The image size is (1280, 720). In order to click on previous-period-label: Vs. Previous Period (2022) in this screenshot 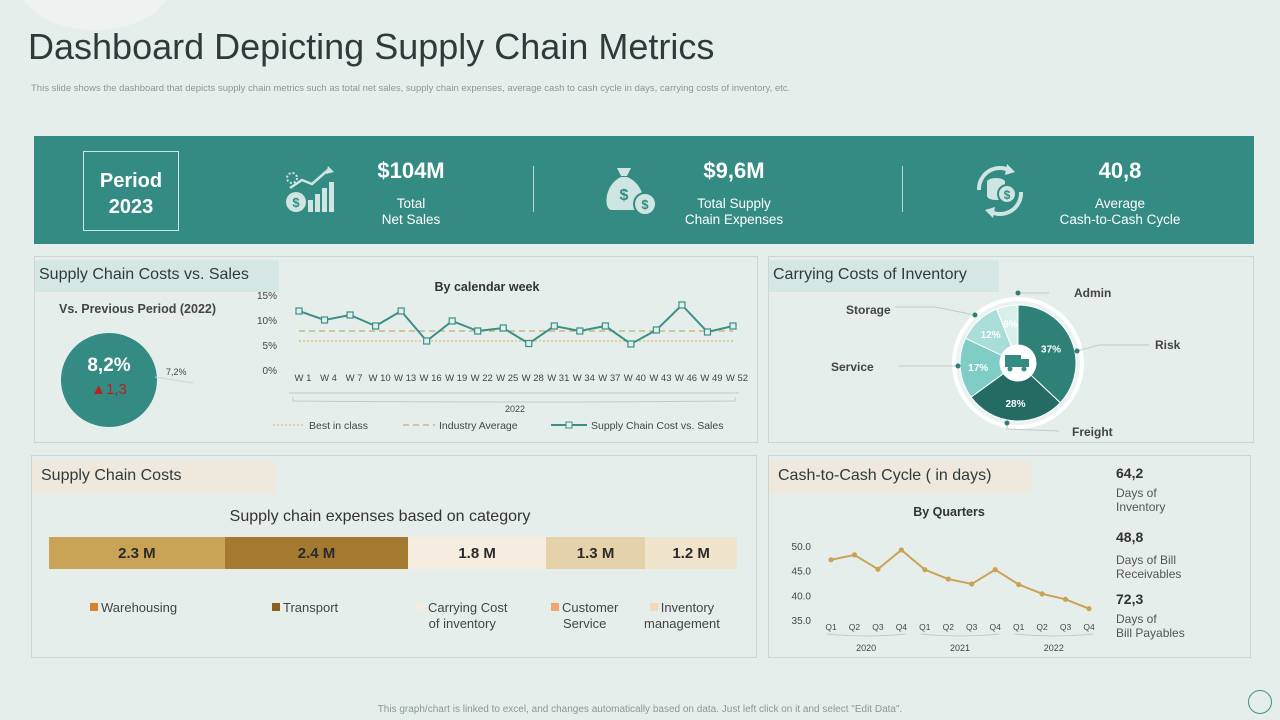, I will do `click(138, 309)`.